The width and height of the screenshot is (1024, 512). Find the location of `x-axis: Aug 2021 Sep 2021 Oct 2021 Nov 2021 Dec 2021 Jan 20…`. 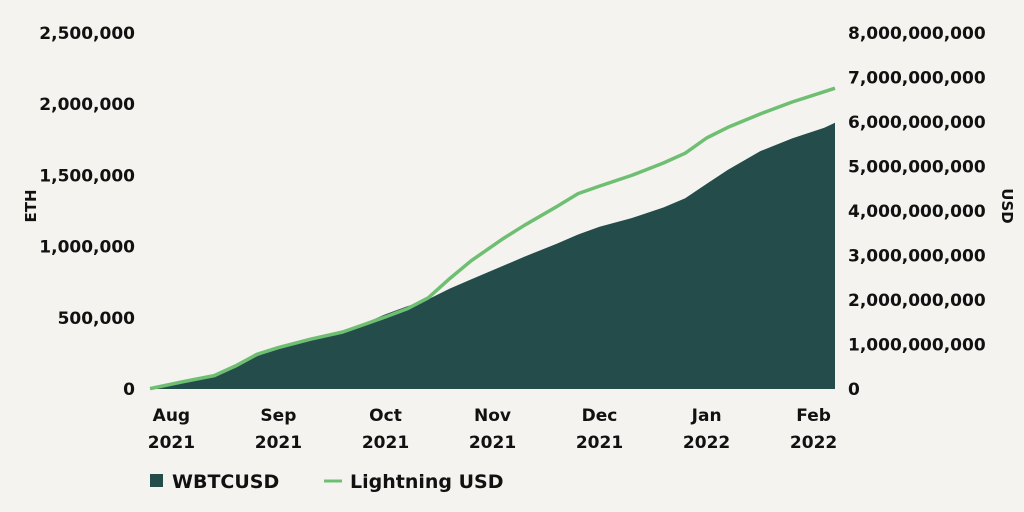

x-axis: Aug 2021 Sep 2021 Oct 2021 Nov 2021 Dec 2021 Jan 20… is located at coordinates (493, 429).